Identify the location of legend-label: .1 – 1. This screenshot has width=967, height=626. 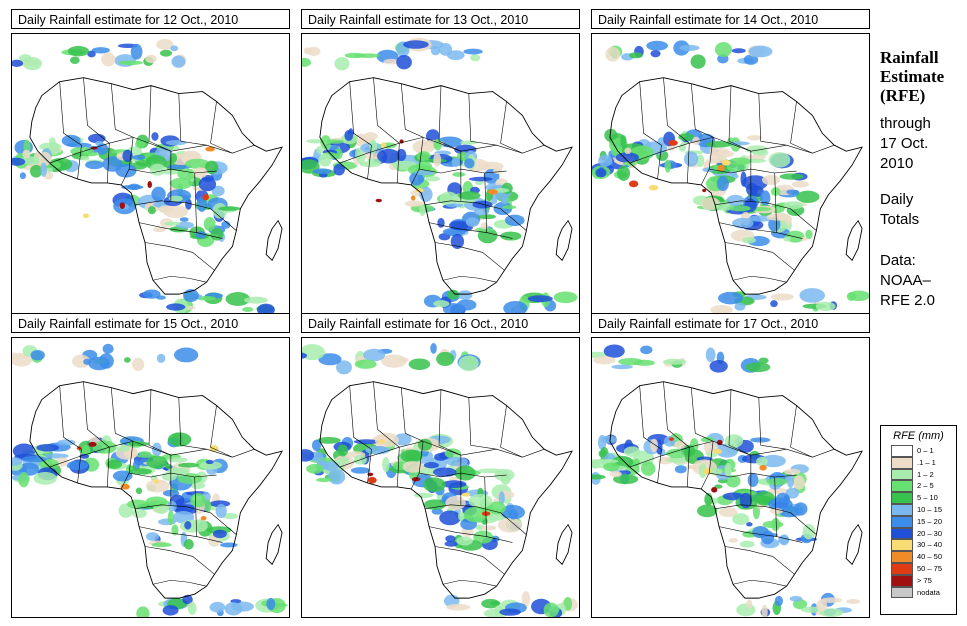
(926, 462).